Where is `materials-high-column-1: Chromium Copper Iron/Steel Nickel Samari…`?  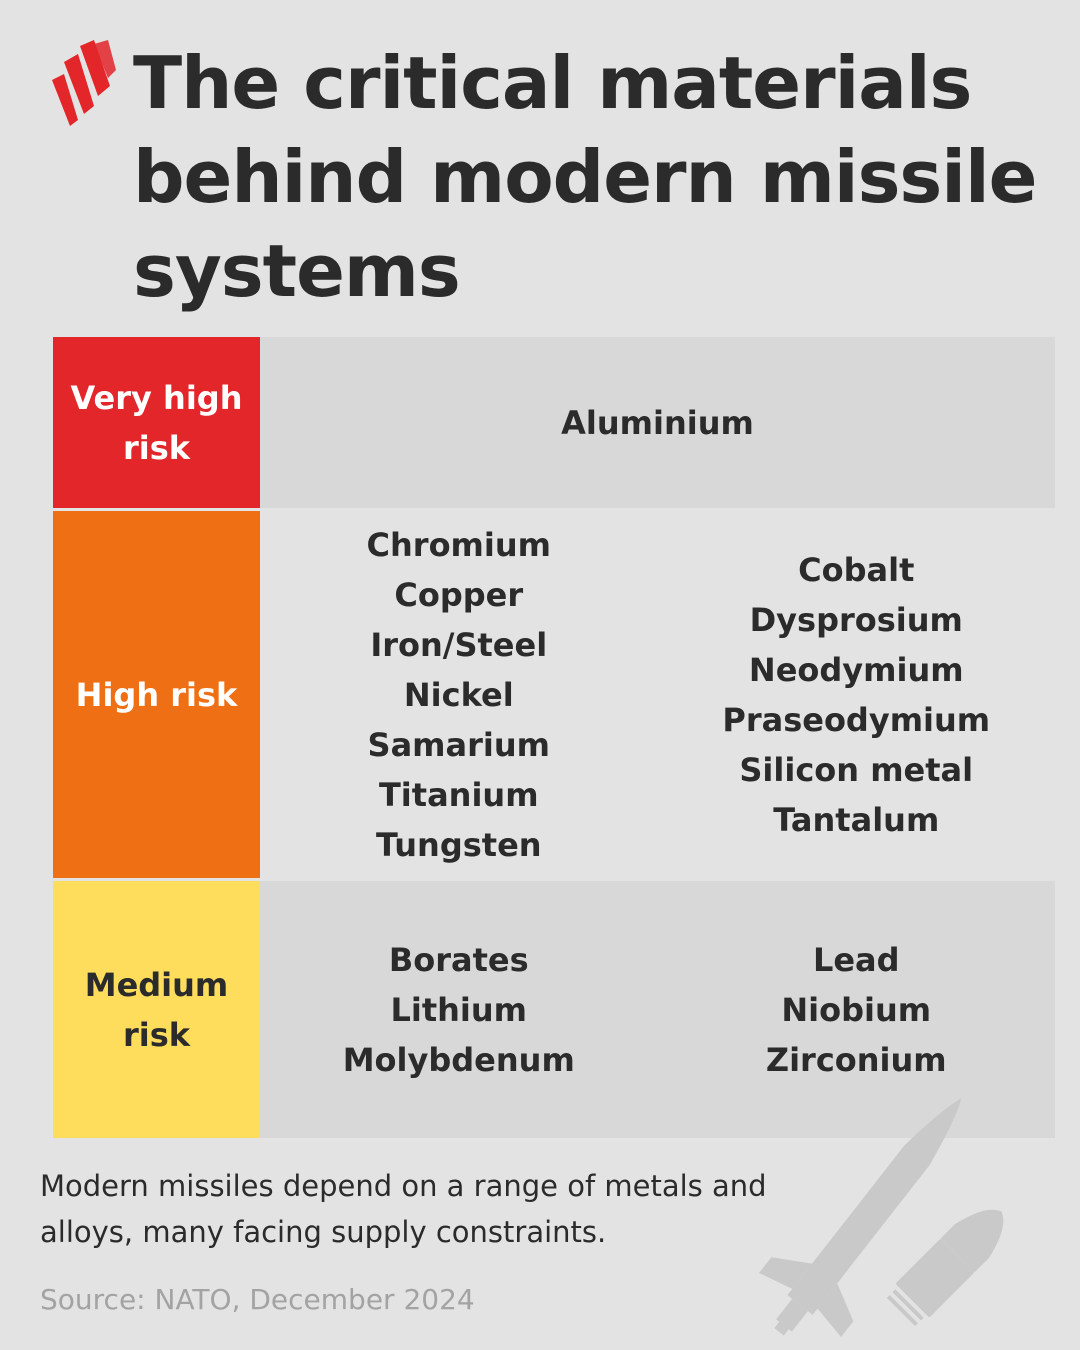 materials-high-column-1: Chromium Copper Iron/Steel Nickel Samari… is located at coordinates (459, 695).